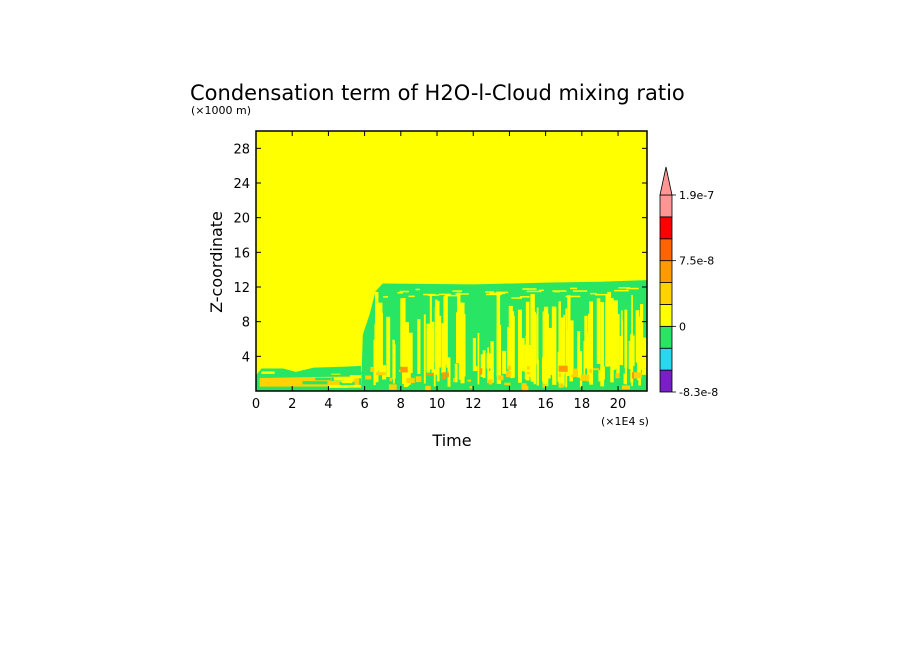  I want to click on colorbar-label: 1.9e-7, so click(696, 195).